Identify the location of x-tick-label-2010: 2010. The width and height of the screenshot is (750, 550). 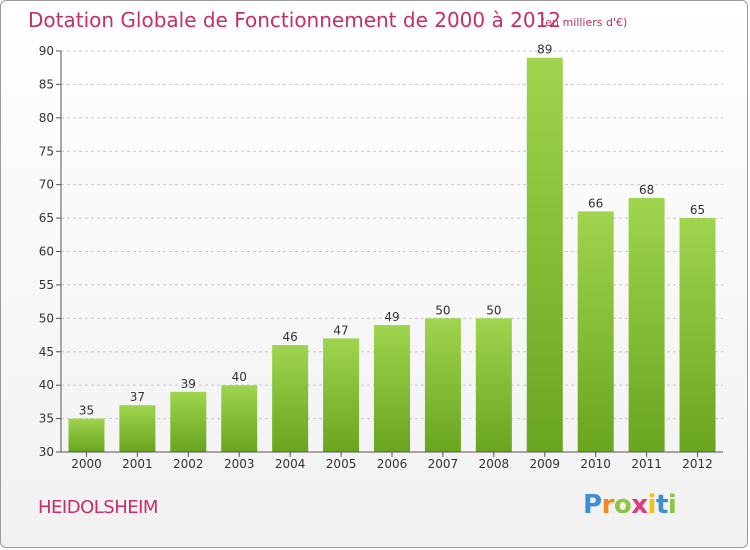
(595, 464).